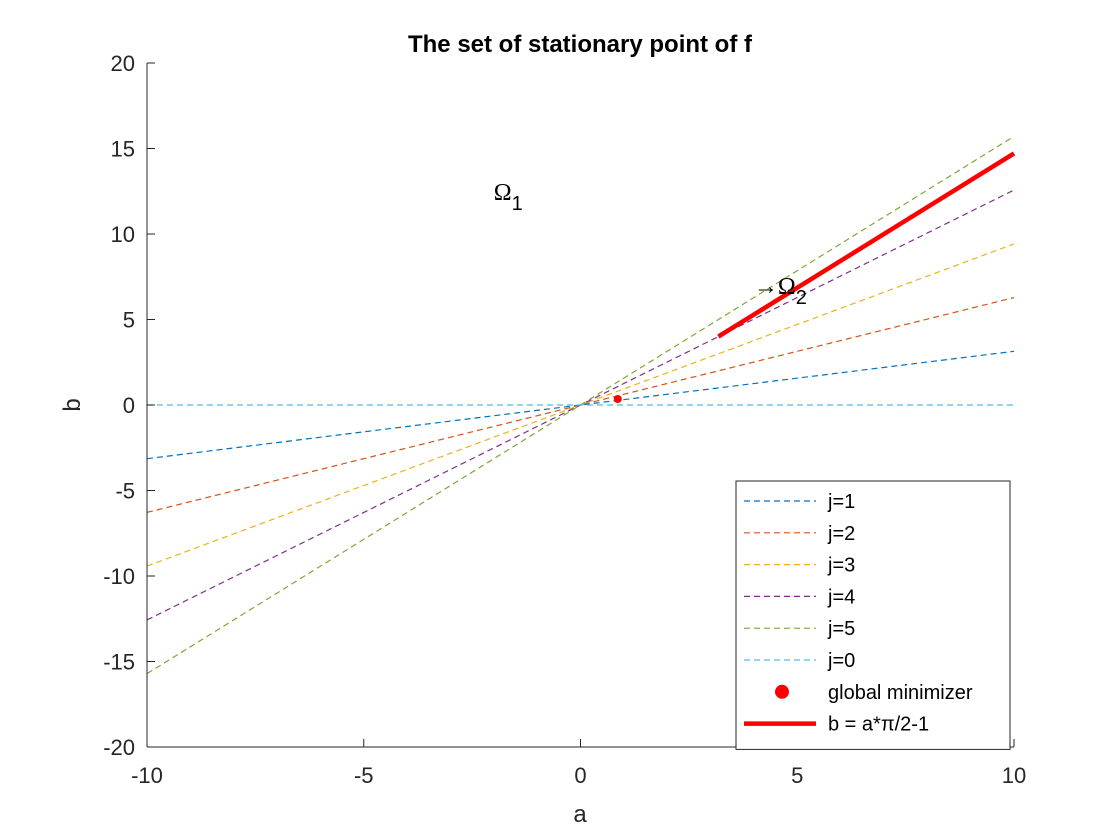 This screenshot has height=840, width=1120. I want to click on y-tick-label: -15, so click(119, 662).